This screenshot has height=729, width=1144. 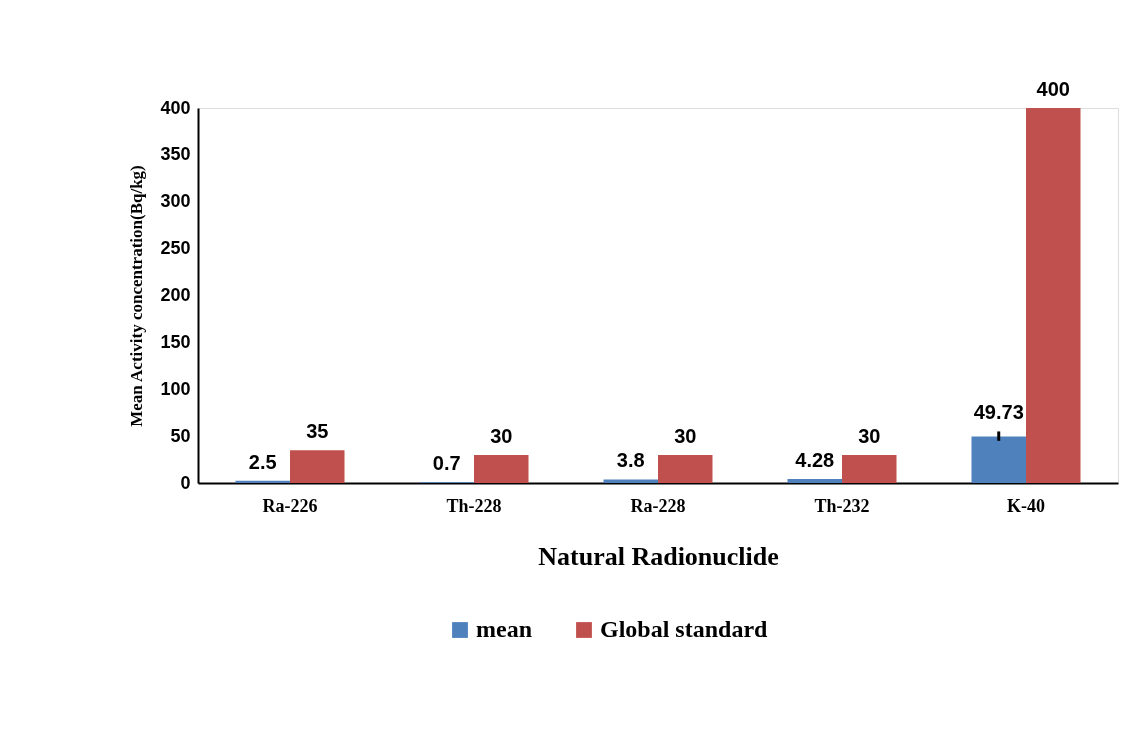 I want to click on y-tick-label: 200, so click(x=175, y=295).